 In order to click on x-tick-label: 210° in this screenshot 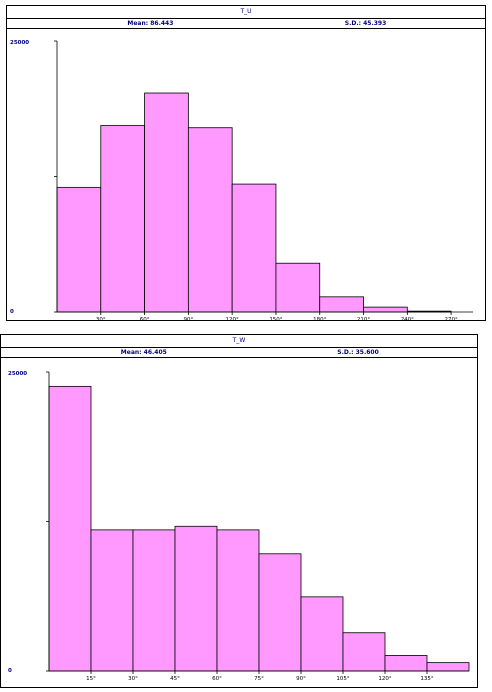, I will do `click(363, 320)`.